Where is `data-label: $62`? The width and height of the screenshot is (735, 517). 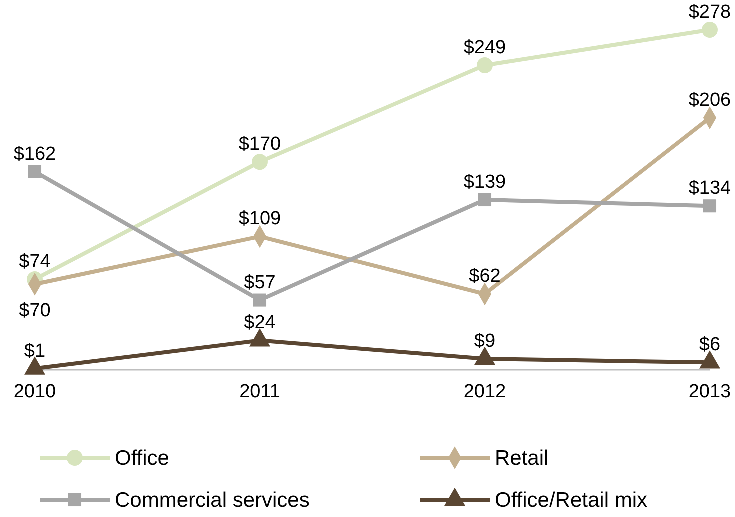
data-label: $62 is located at coordinates (485, 277).